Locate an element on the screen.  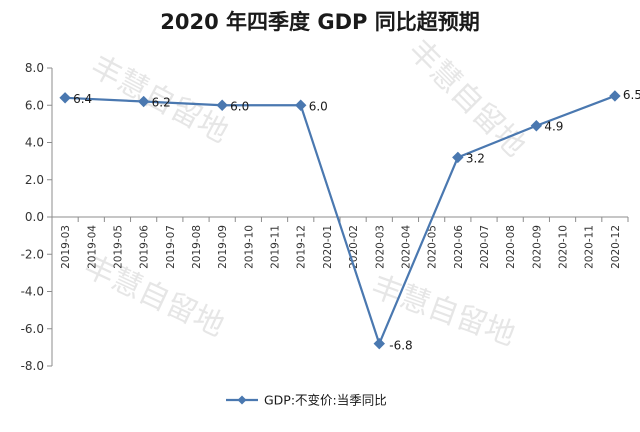
y-tick-label-5: -2.0 is located at coordinates (32, 254).